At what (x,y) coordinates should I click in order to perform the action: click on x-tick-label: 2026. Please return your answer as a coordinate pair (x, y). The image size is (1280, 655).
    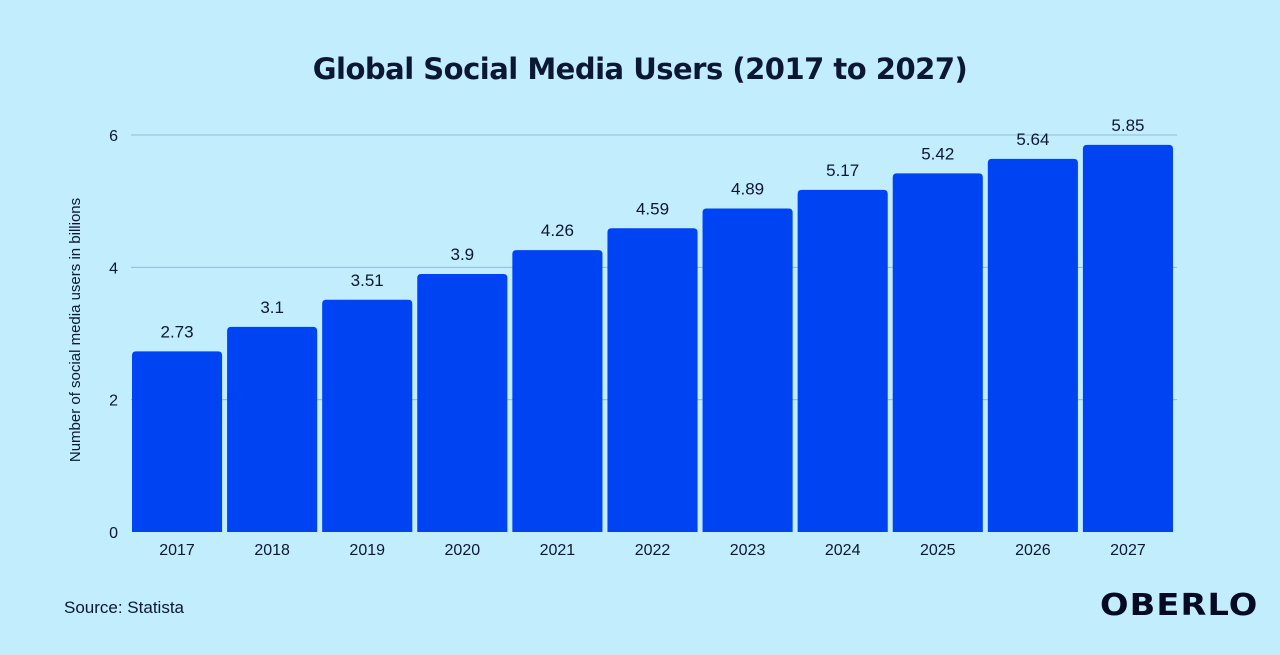
    Looking at the image, I should click on (1033, 550).